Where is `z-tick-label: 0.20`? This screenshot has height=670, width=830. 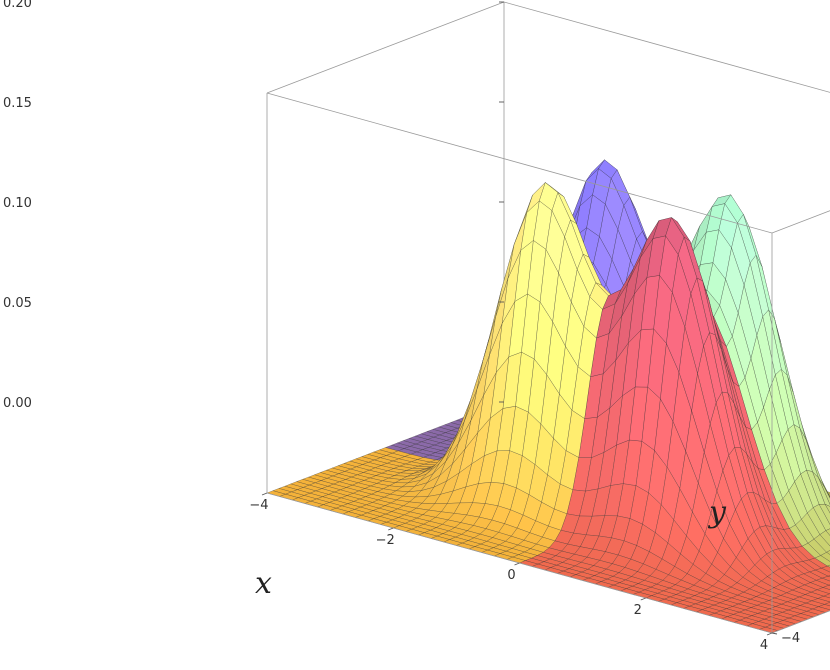 z-tick-label: 0.20 is located at coordinates (17, 5).